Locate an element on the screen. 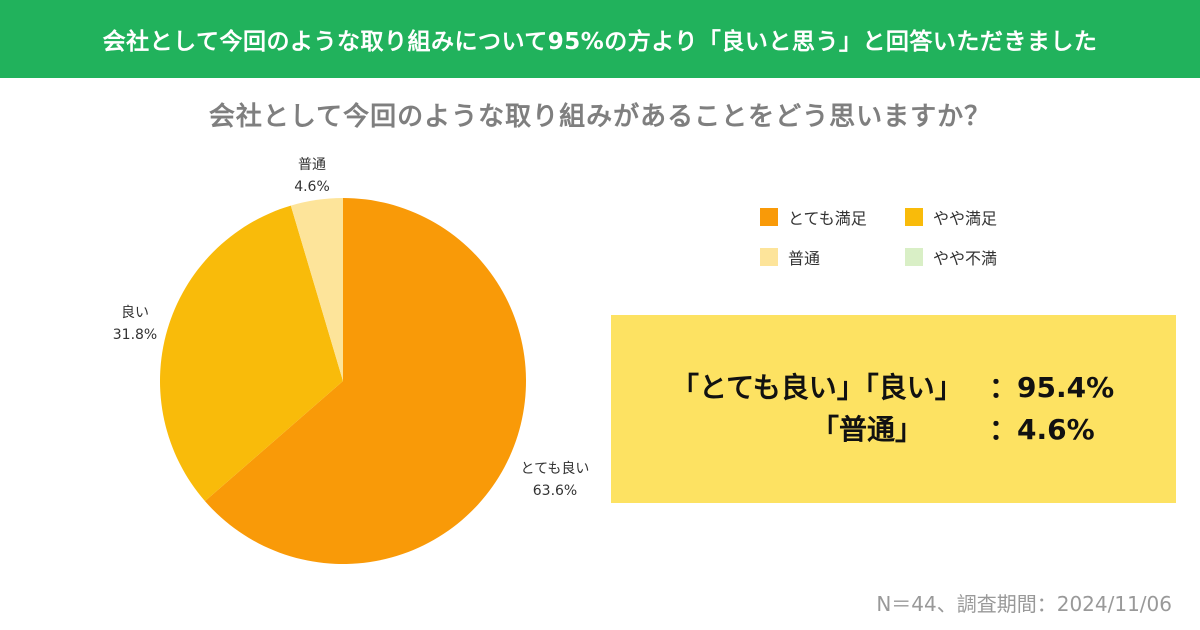 The height and width of the screenshot is (630, 1200). slice-label-totemo-name: とても良い is located at coordinates (555, 469).